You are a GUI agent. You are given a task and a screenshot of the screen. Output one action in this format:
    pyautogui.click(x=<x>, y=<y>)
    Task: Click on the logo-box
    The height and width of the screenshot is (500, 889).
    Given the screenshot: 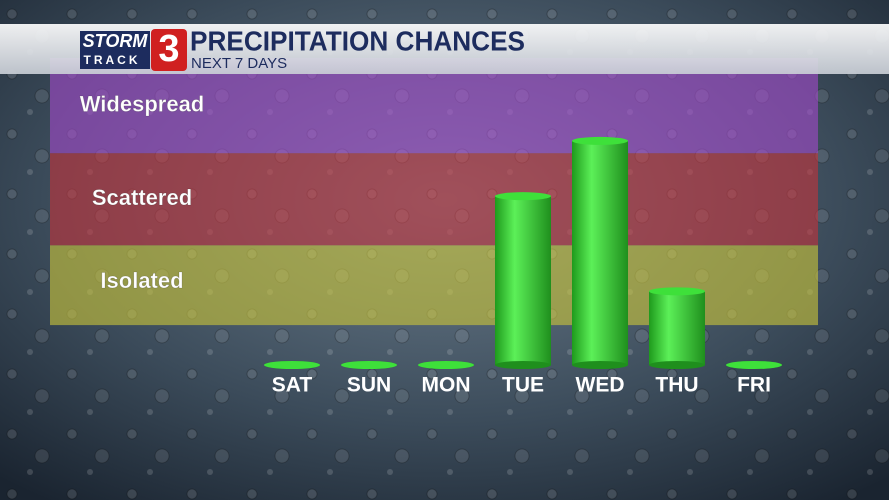 What is the action you would take?
    pyautogui.click(x=115, y=50)
    